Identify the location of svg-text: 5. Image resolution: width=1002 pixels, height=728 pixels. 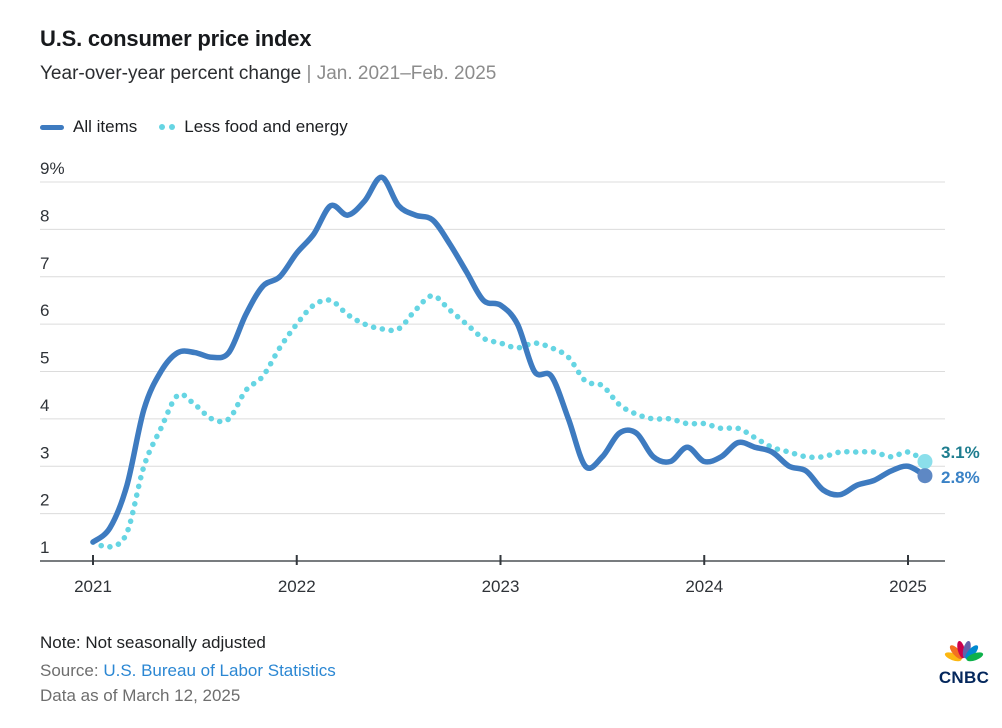
(44, 358).